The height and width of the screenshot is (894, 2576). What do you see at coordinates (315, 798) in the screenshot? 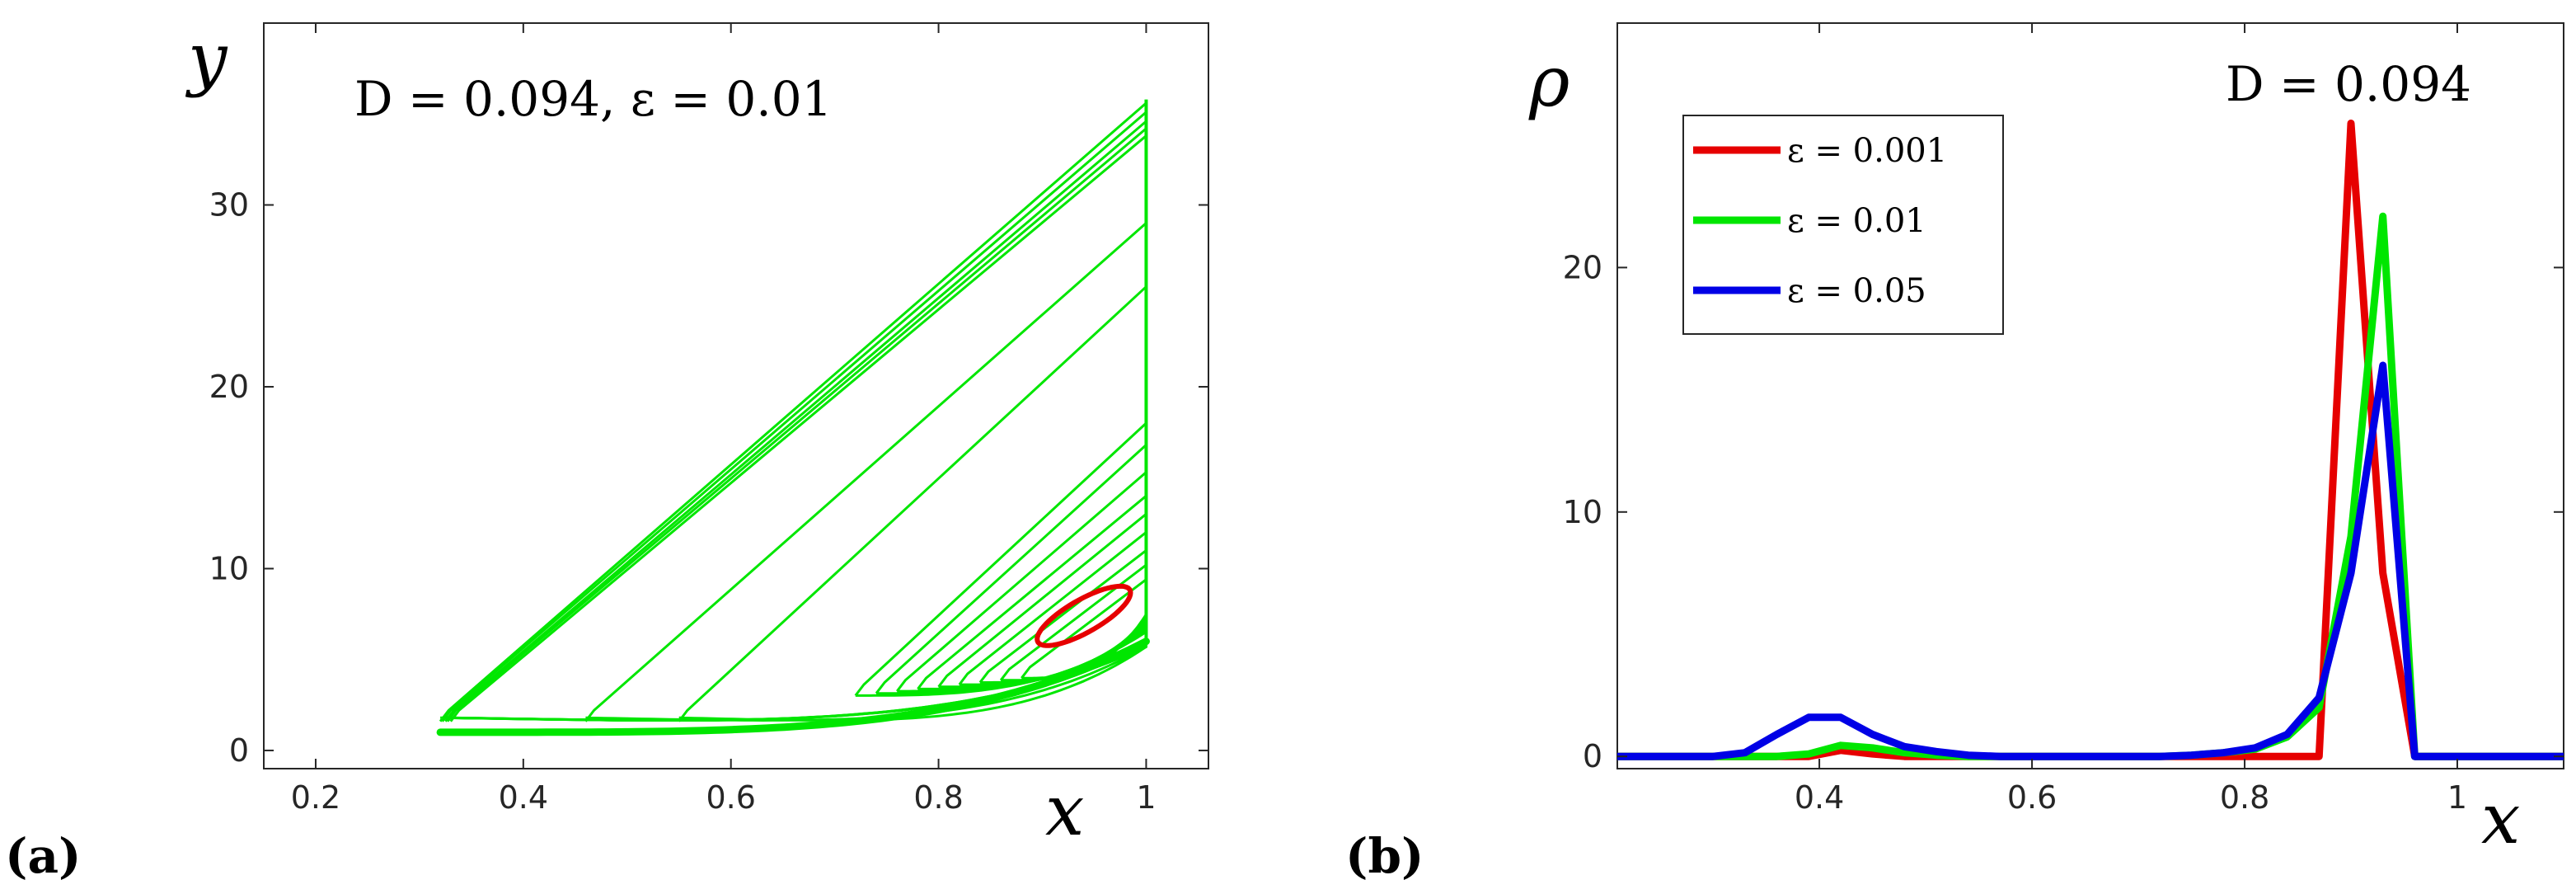
I see `x-tick-label: 0.2` at bounding box center [315, 798].